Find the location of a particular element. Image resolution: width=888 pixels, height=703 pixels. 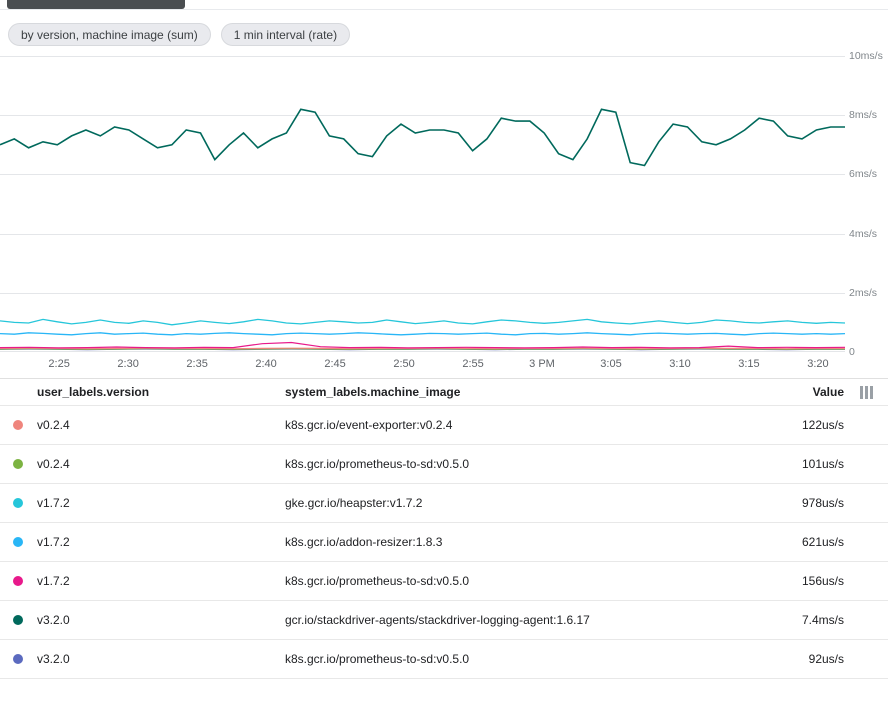

column-selector-icon is located at coordinates (866, 392).